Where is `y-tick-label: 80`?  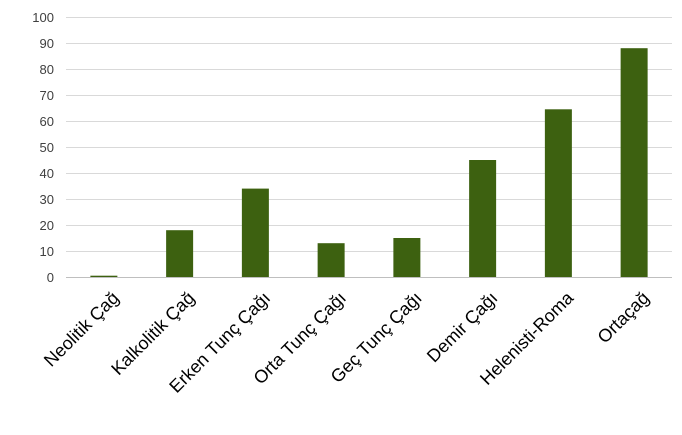
y-tick-label: 80 is located at coordinates (47, 69).